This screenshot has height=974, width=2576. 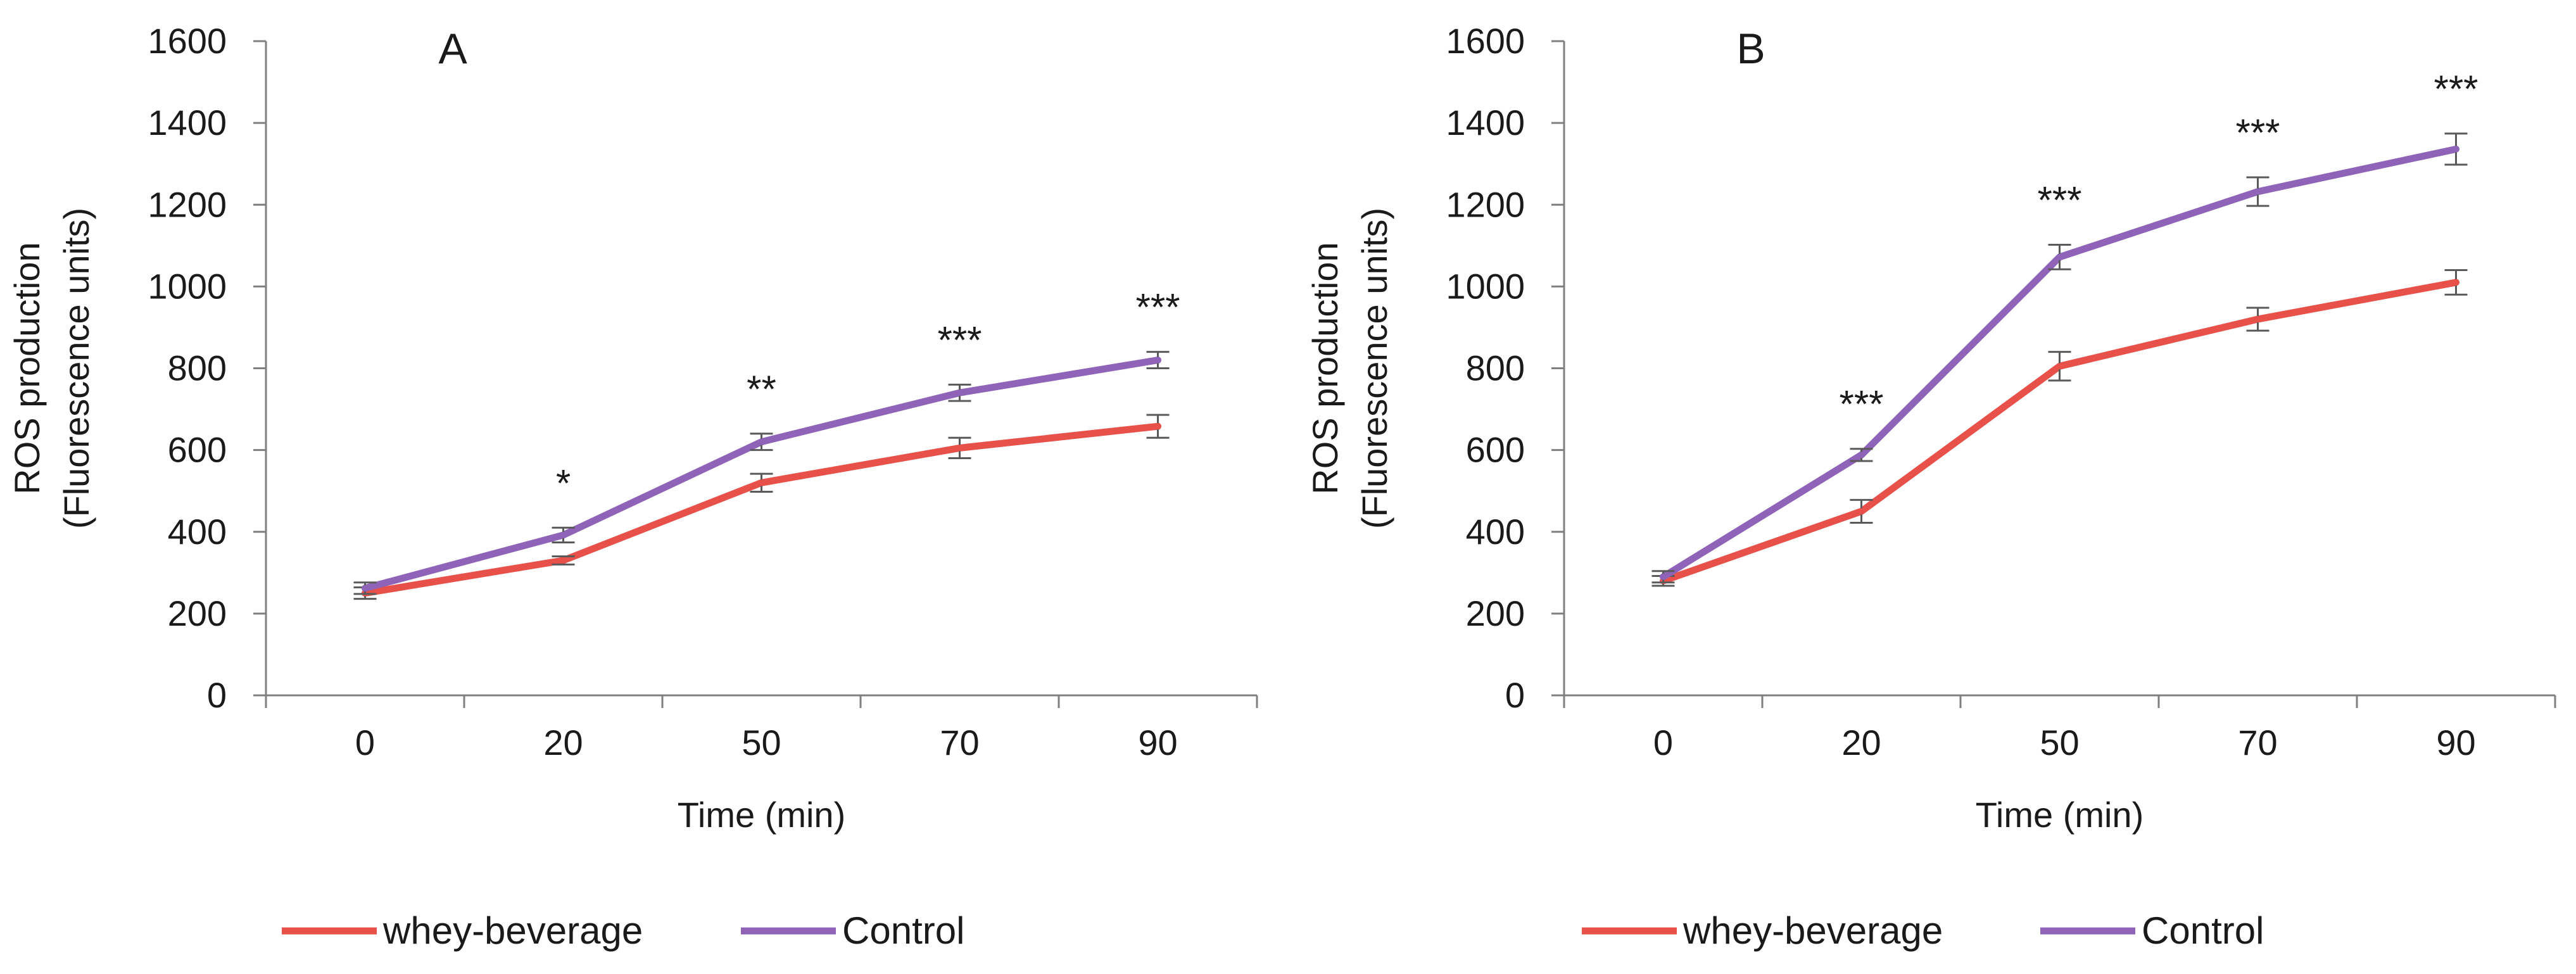 I want to click on panel-label: B, so click(x=1750, y=49).